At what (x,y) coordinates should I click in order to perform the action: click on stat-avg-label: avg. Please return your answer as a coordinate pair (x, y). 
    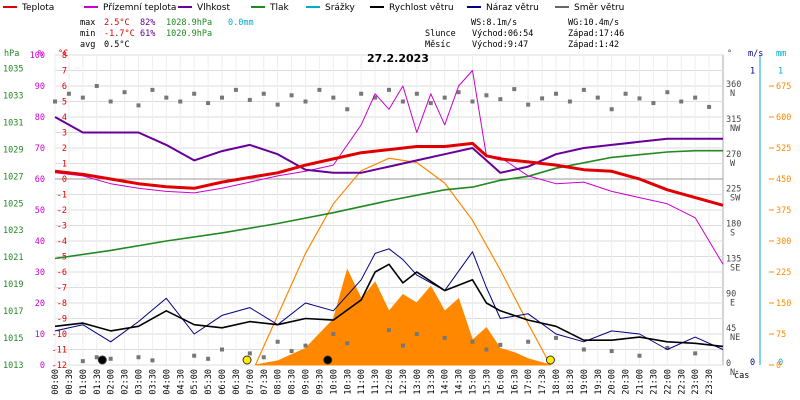
    Looking at the image, I should click on (87, 45).